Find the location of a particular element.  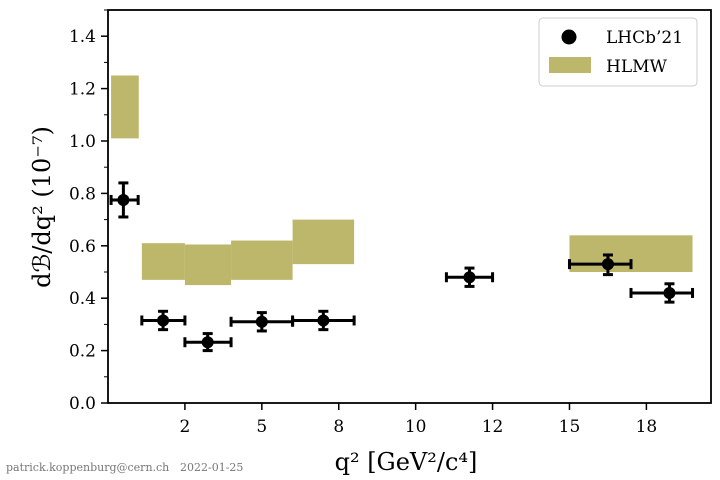

y-tick-label: 0.6 is located at coordinates (82, 247).